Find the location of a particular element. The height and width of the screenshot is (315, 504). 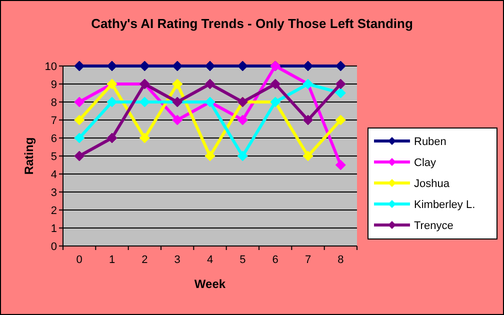

x-tick-label: 2 is located at coordinates (145, 260).